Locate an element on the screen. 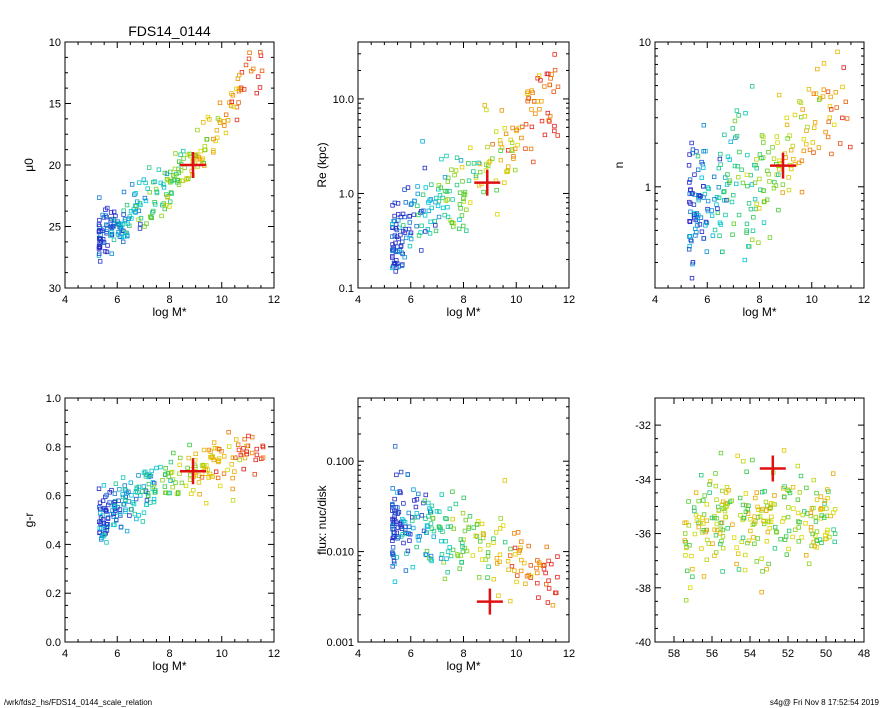  x-tick-label: 6 is located at coordinates (411, 300).